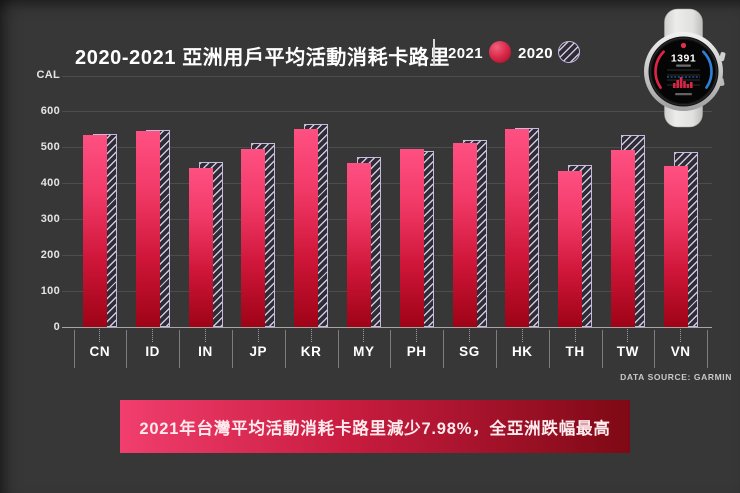  Describe the element at coordinates (50, 182) in the screenshot. I see `y-tick-label-400: 400` at that location.